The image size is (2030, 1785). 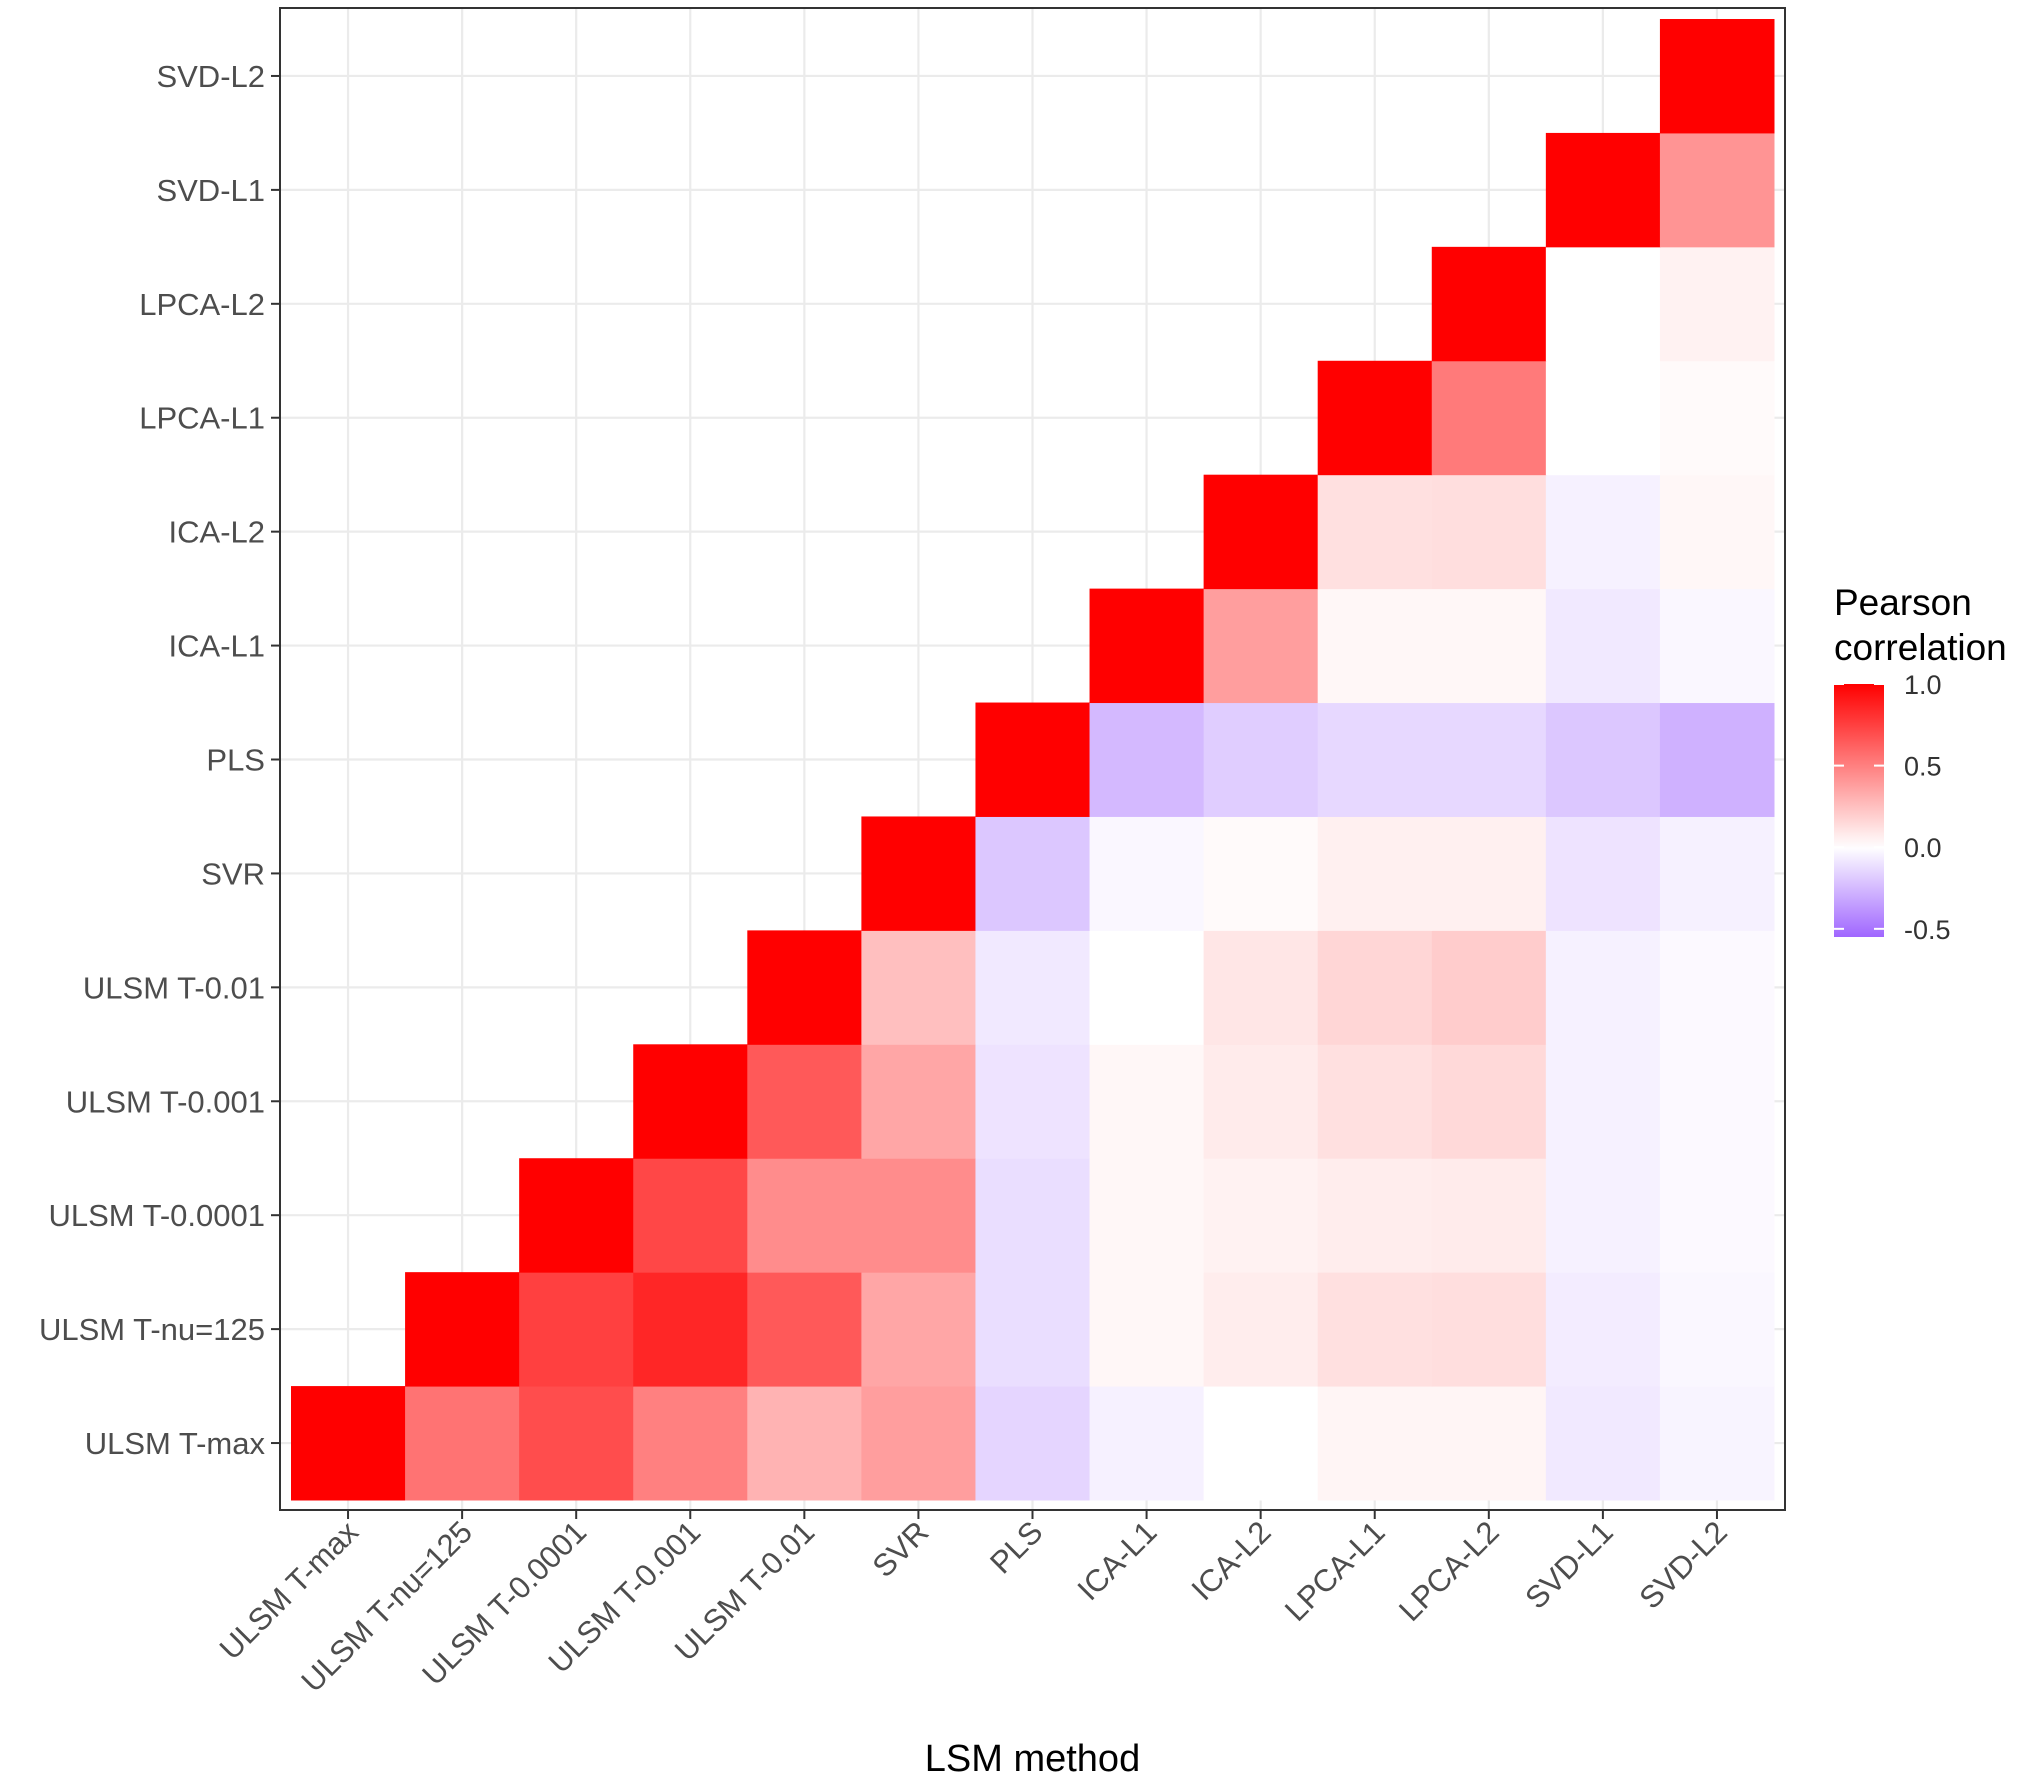 What do you see at coordinates (1923, 685) in the screenshot?
I see `legend-tick-label: 1.0` at bounding box center [1923, 685].